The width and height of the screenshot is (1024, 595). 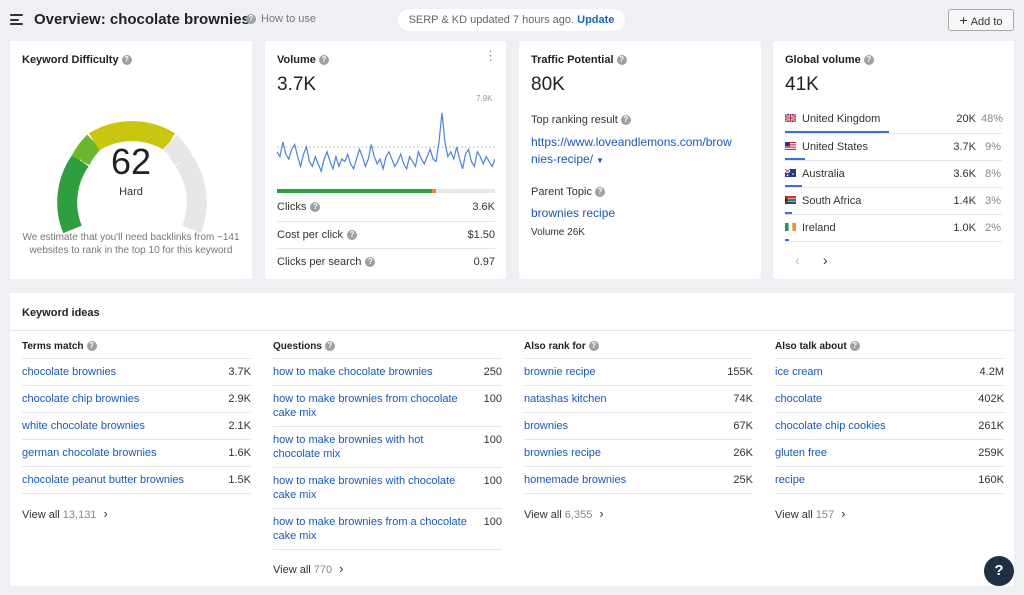 What do you see at coordinates (579, 60) in the screenshot?
I see `traffic-title: Traffic Potential?` at bounding box center [579, 60].